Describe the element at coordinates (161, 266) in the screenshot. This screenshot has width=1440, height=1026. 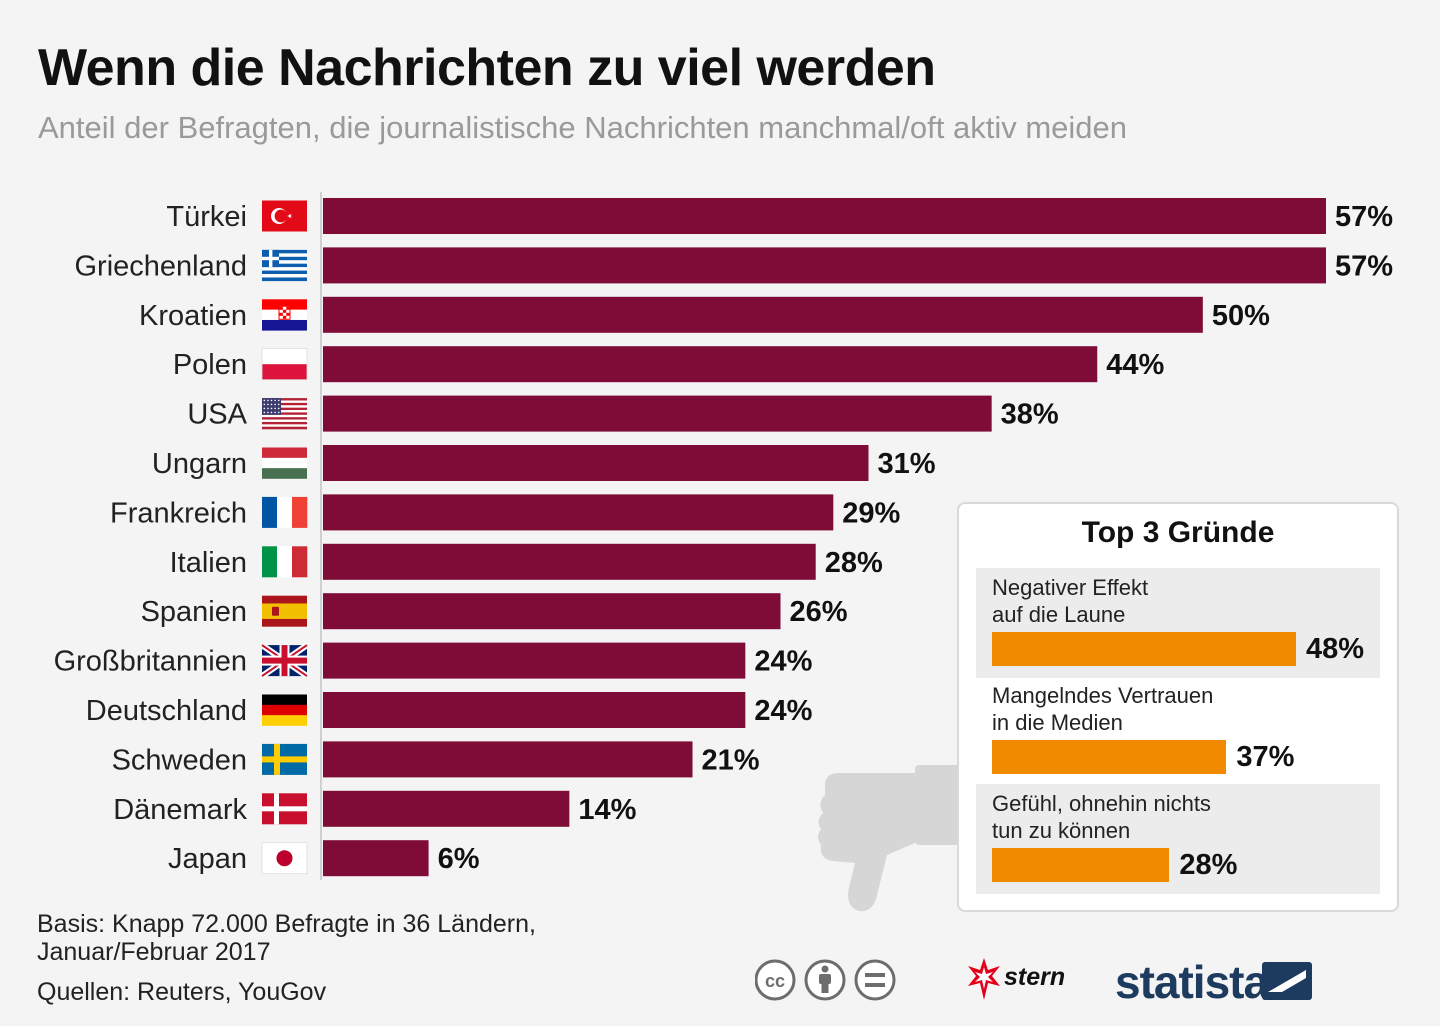
I see `country-label: Griechenland` at that location.